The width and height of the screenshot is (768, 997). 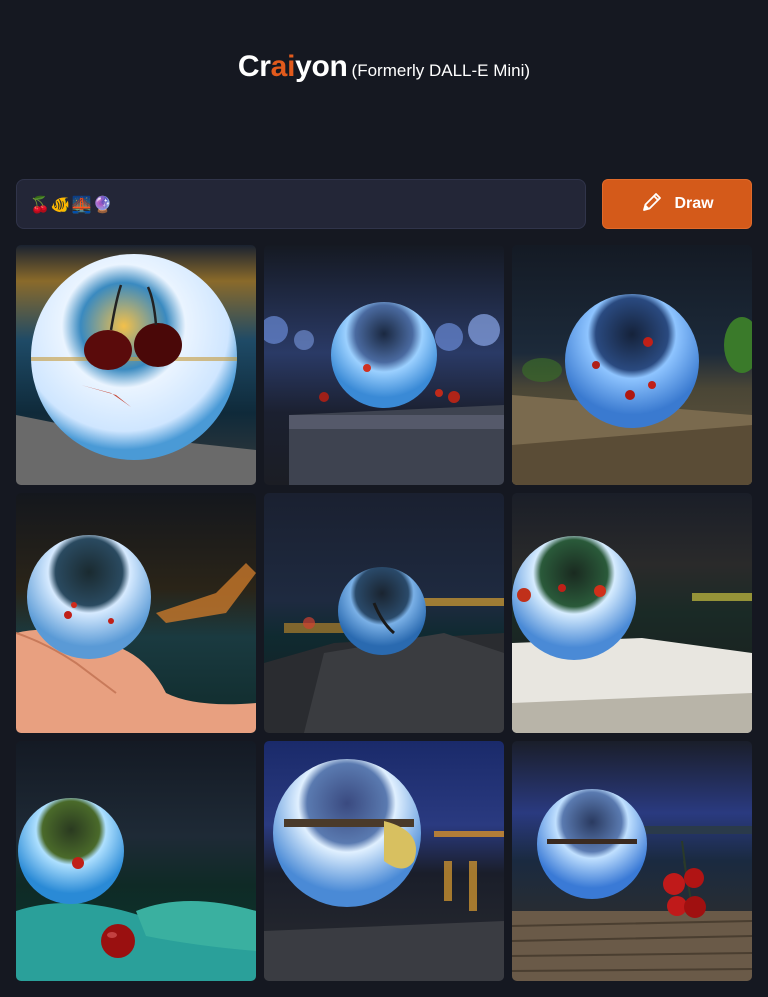 I want to click on craiyon-logo: Craiyon, so click(x=293, y=66).